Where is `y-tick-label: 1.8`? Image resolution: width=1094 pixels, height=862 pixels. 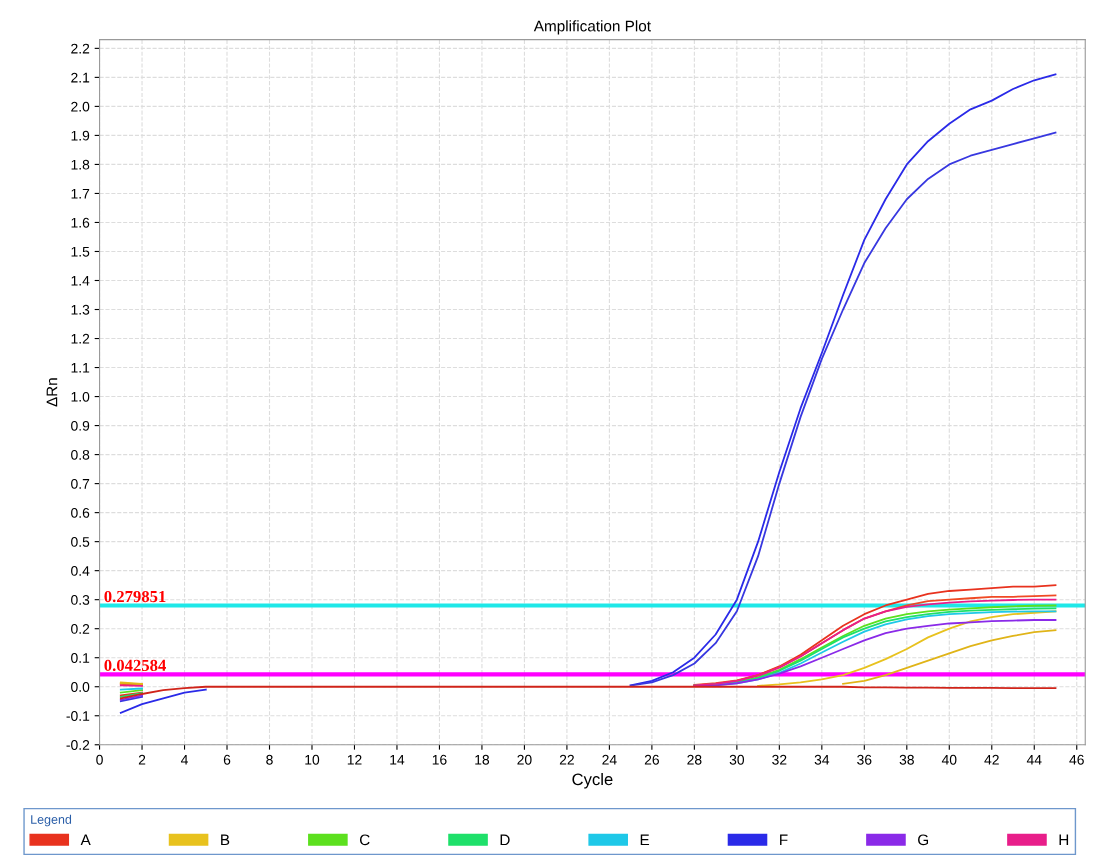 y-tick-label: 1.8 is located at coordinates (80, 164).